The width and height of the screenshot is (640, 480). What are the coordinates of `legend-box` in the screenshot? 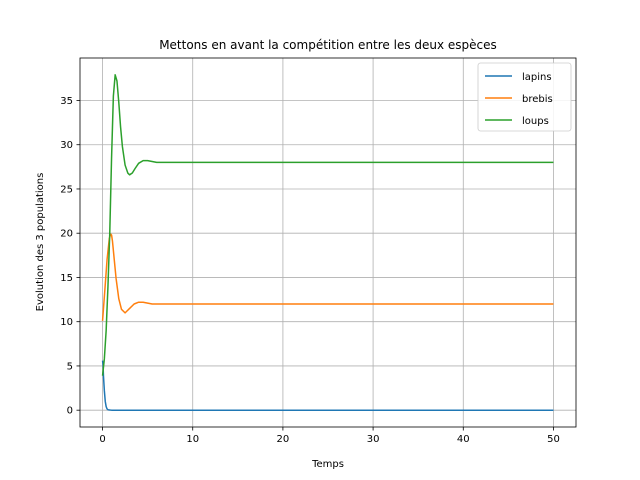 It's located at (524, 97).